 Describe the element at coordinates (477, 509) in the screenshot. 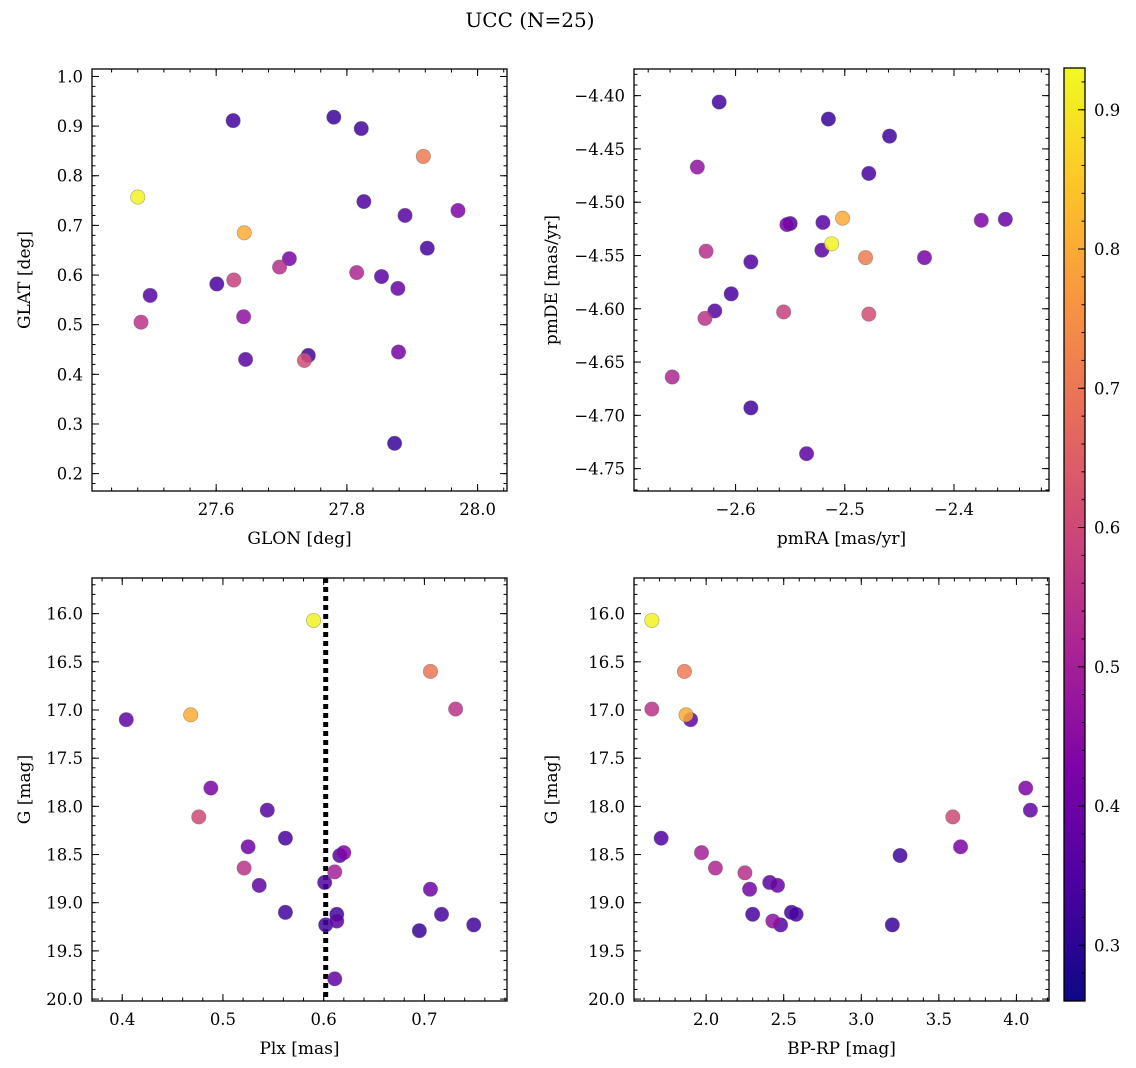

I see `x-tick-label: 28.0` at that location.